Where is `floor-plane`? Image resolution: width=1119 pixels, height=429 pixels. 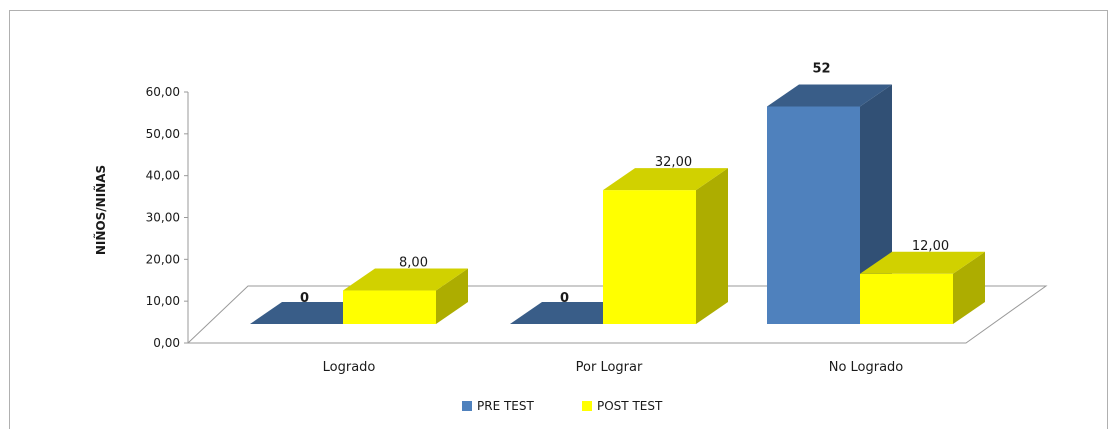
floor-plane is located at coordinates (617, 314).